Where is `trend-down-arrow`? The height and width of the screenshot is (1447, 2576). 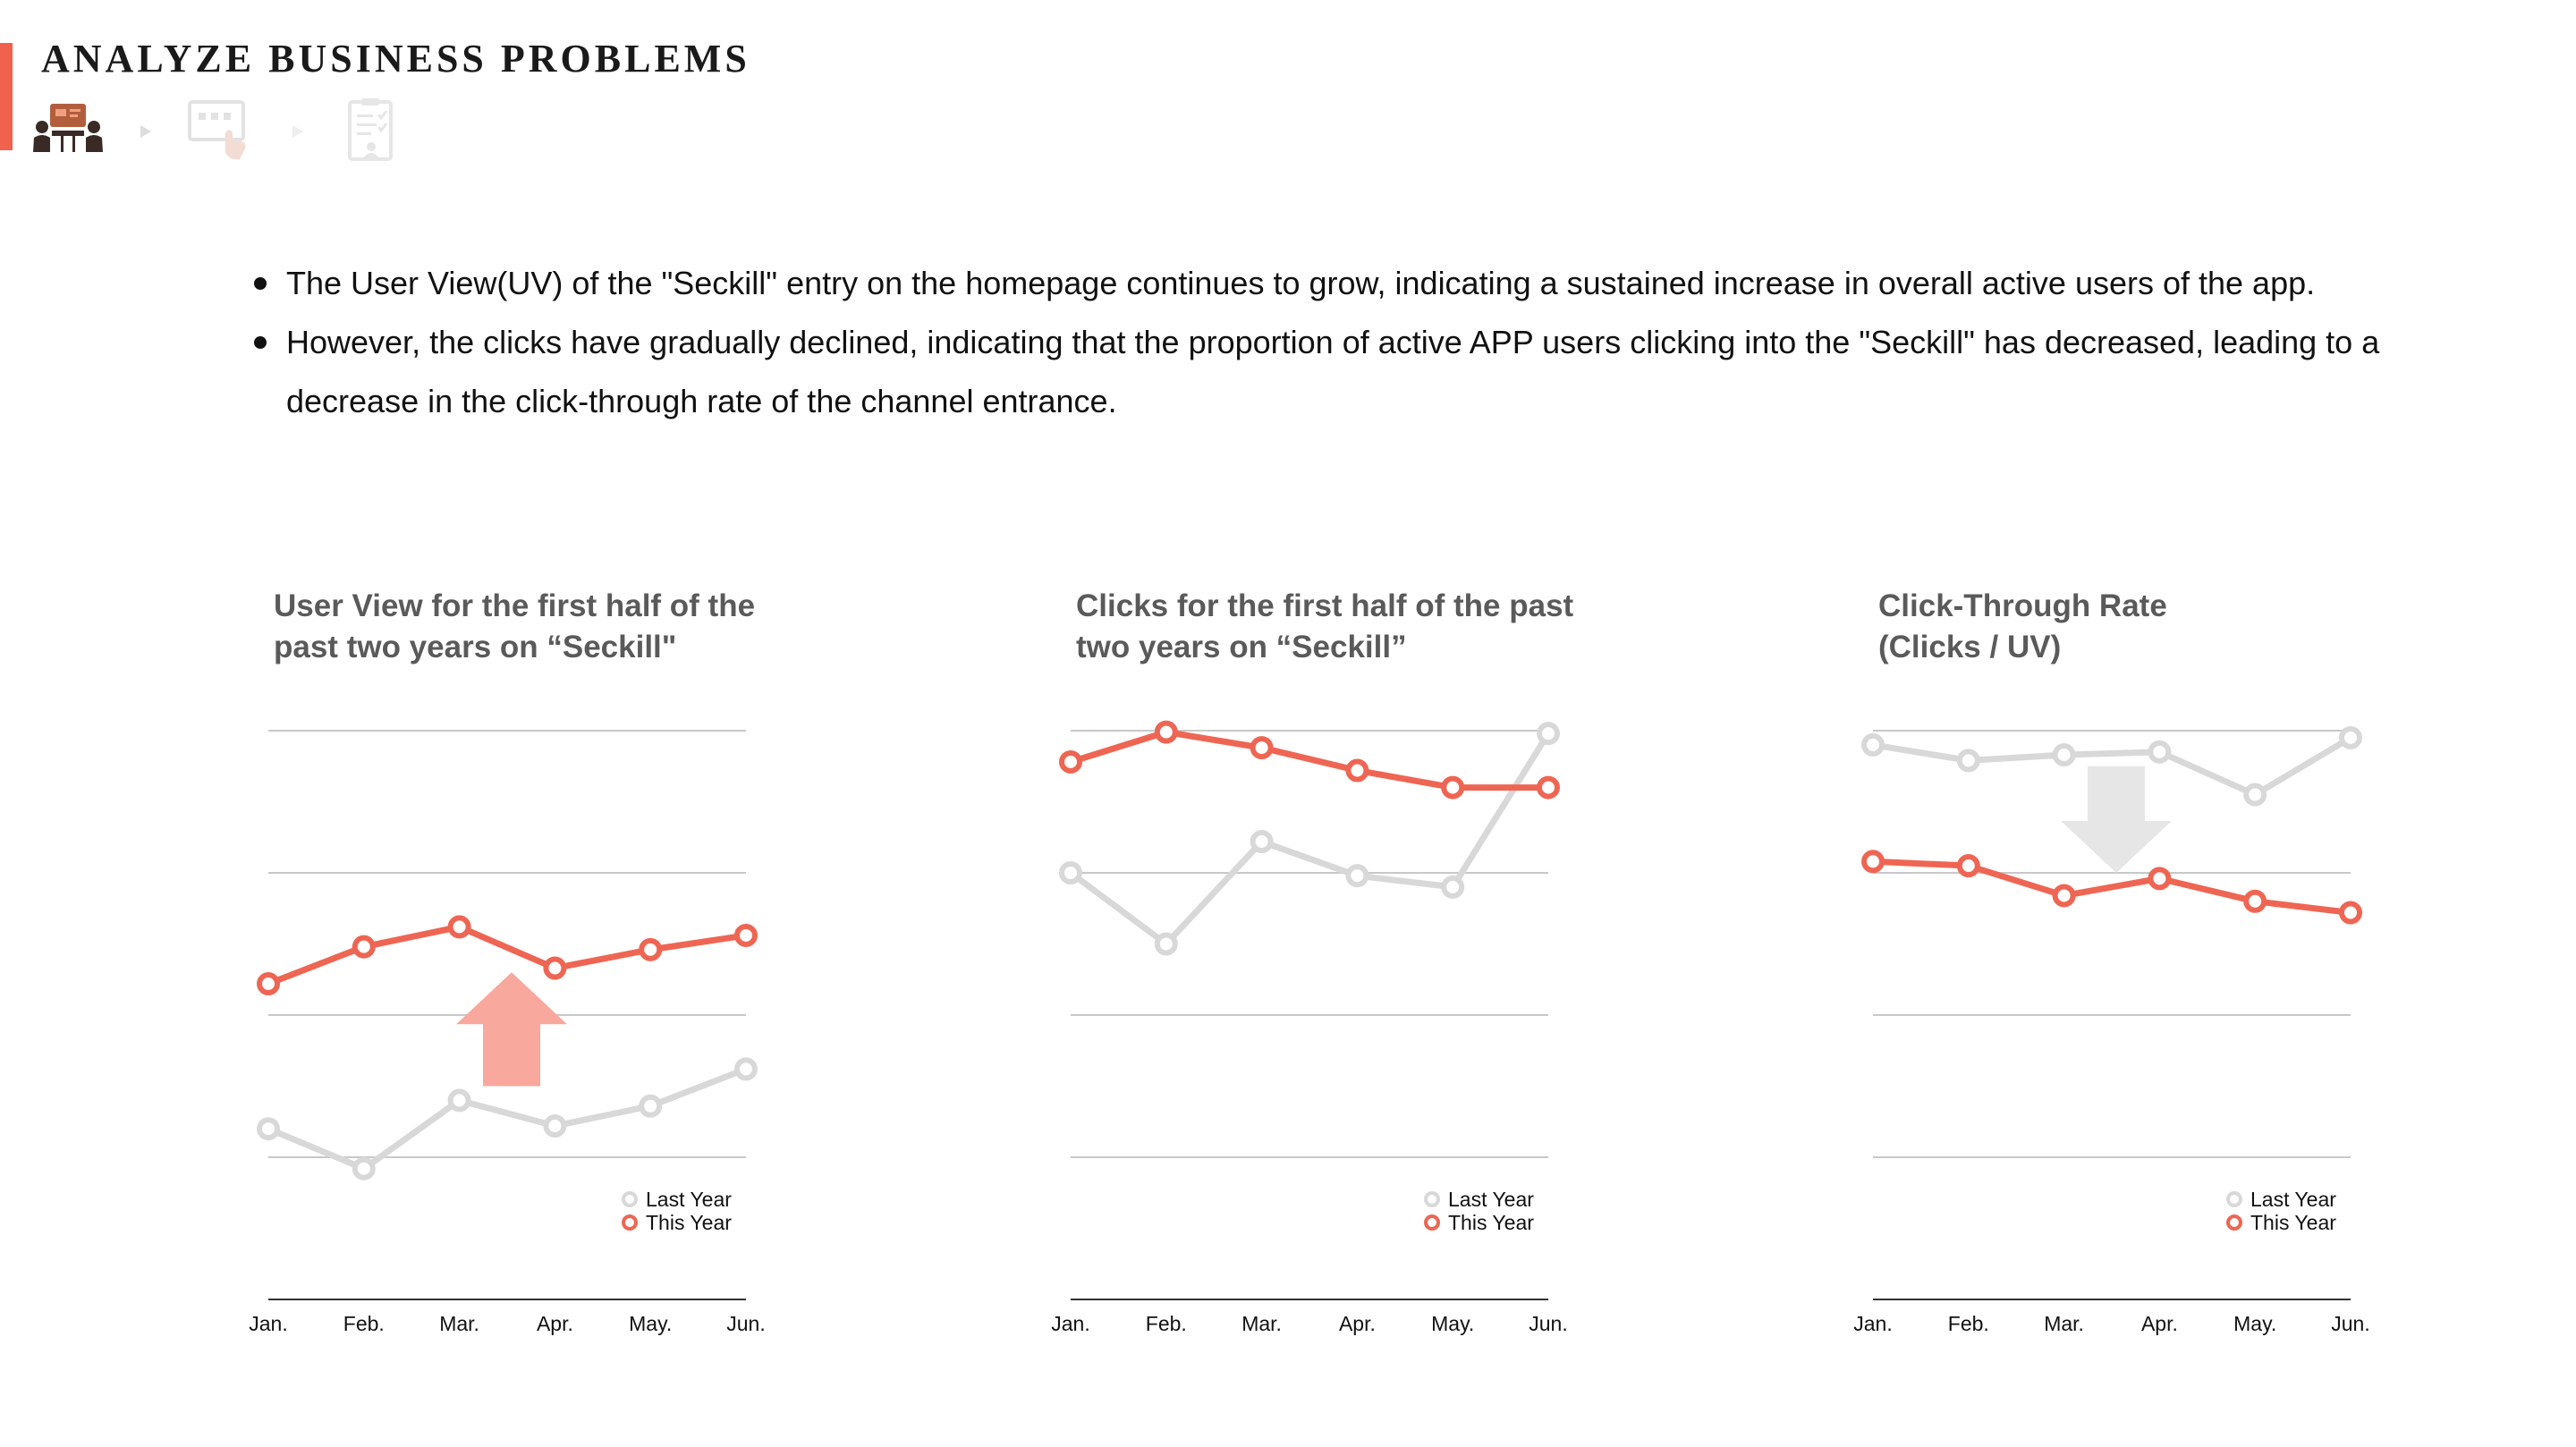
trend-down-arrow is located at coordinates (2116, 819).